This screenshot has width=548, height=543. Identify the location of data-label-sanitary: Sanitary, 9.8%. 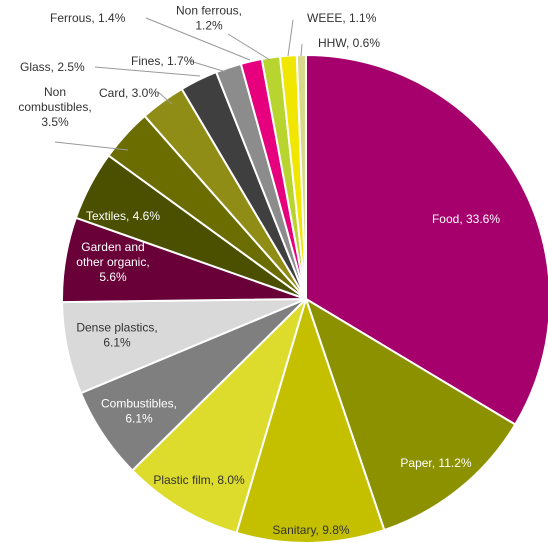
(310, 530).